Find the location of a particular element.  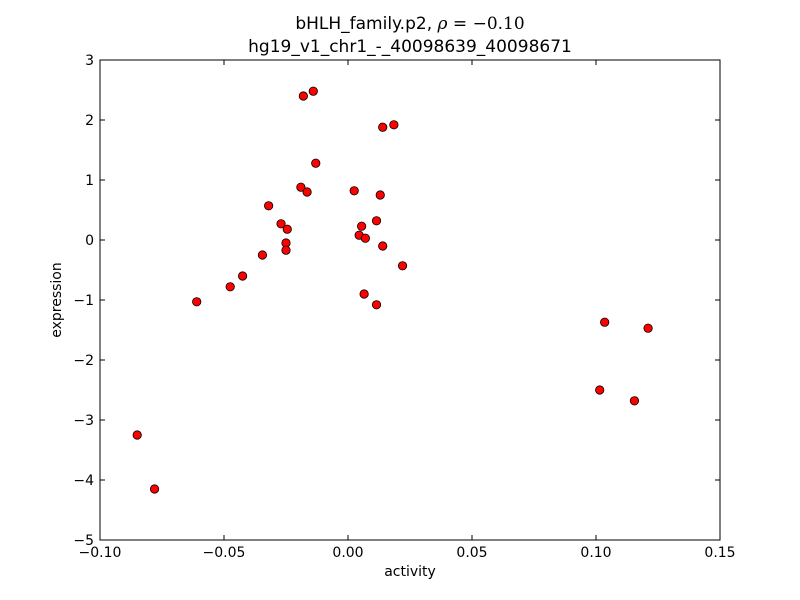

y-tick-label: −4 is located at coordinates (83, 481).